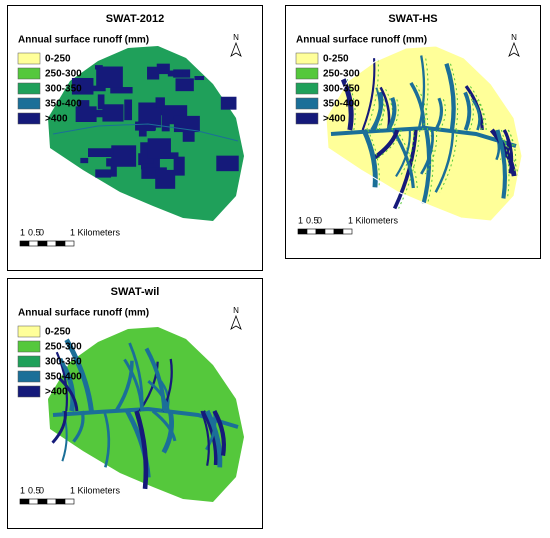 The image size is (550, 538). I want to click on watershed, so click(146, 414).